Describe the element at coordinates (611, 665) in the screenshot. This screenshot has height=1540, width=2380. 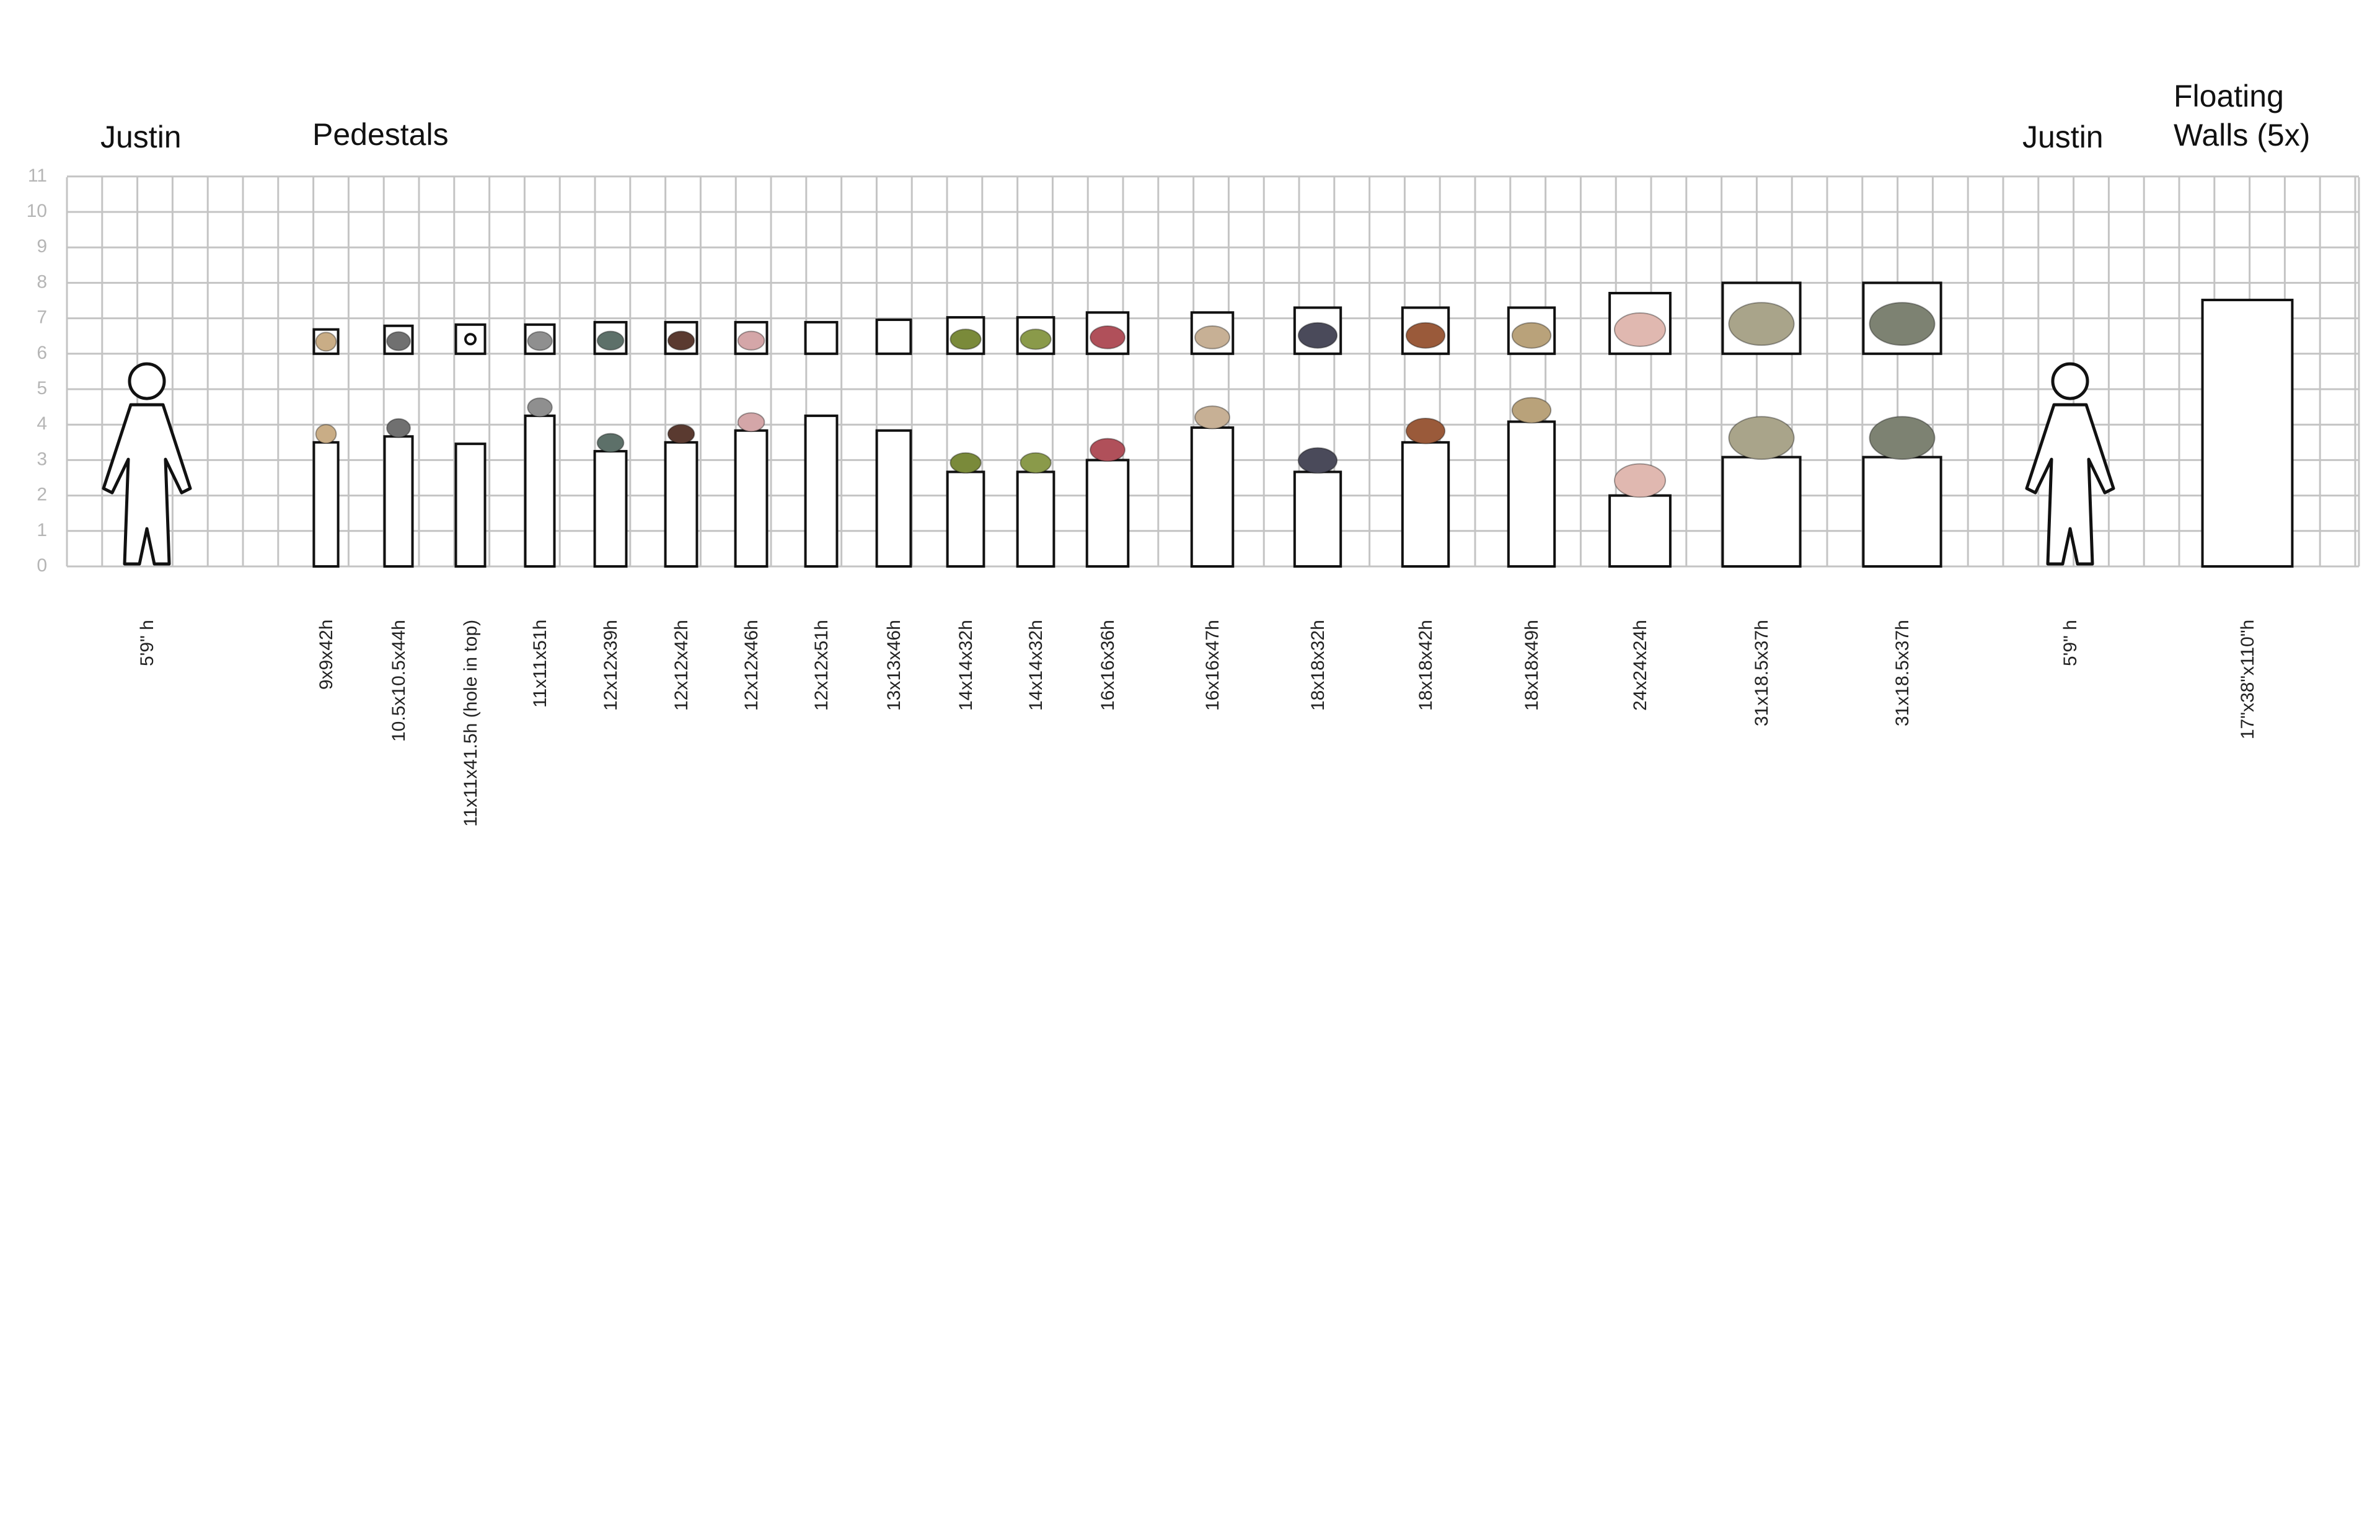
I see `pedestal-dimension-label: 12x12x39h` at that location.